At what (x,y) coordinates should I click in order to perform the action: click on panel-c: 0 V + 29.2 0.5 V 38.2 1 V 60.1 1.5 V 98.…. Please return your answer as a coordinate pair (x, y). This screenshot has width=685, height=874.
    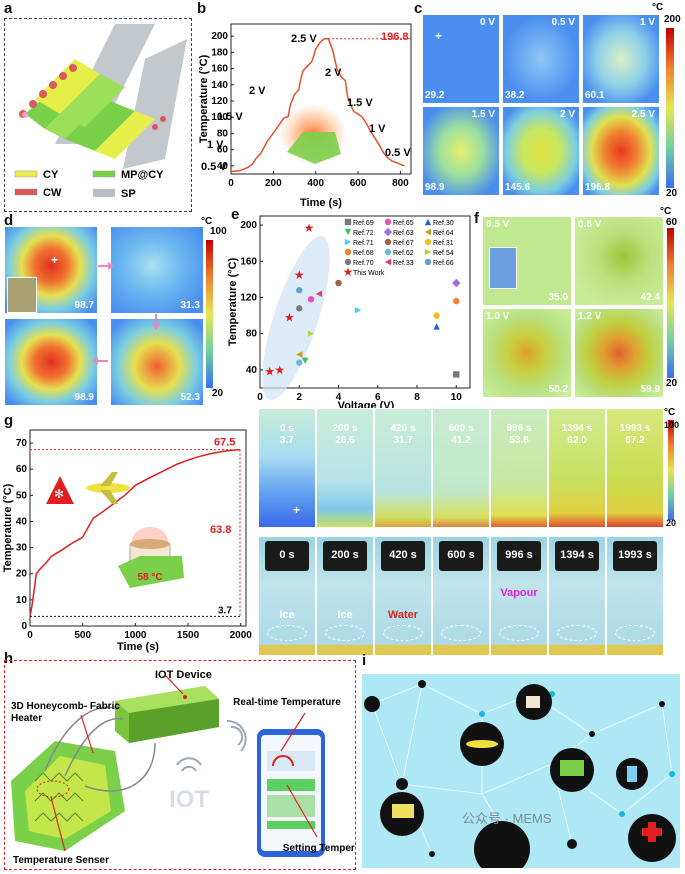
    Looking at the image, I should click on (542, 105).